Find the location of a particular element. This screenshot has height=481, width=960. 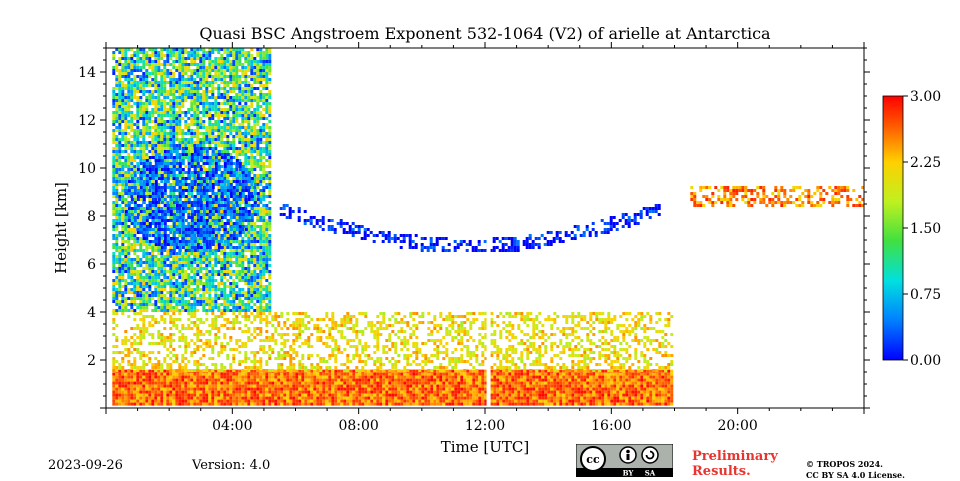

colorbar-tick-label: 1.50 is located at coordinates (925, 229).